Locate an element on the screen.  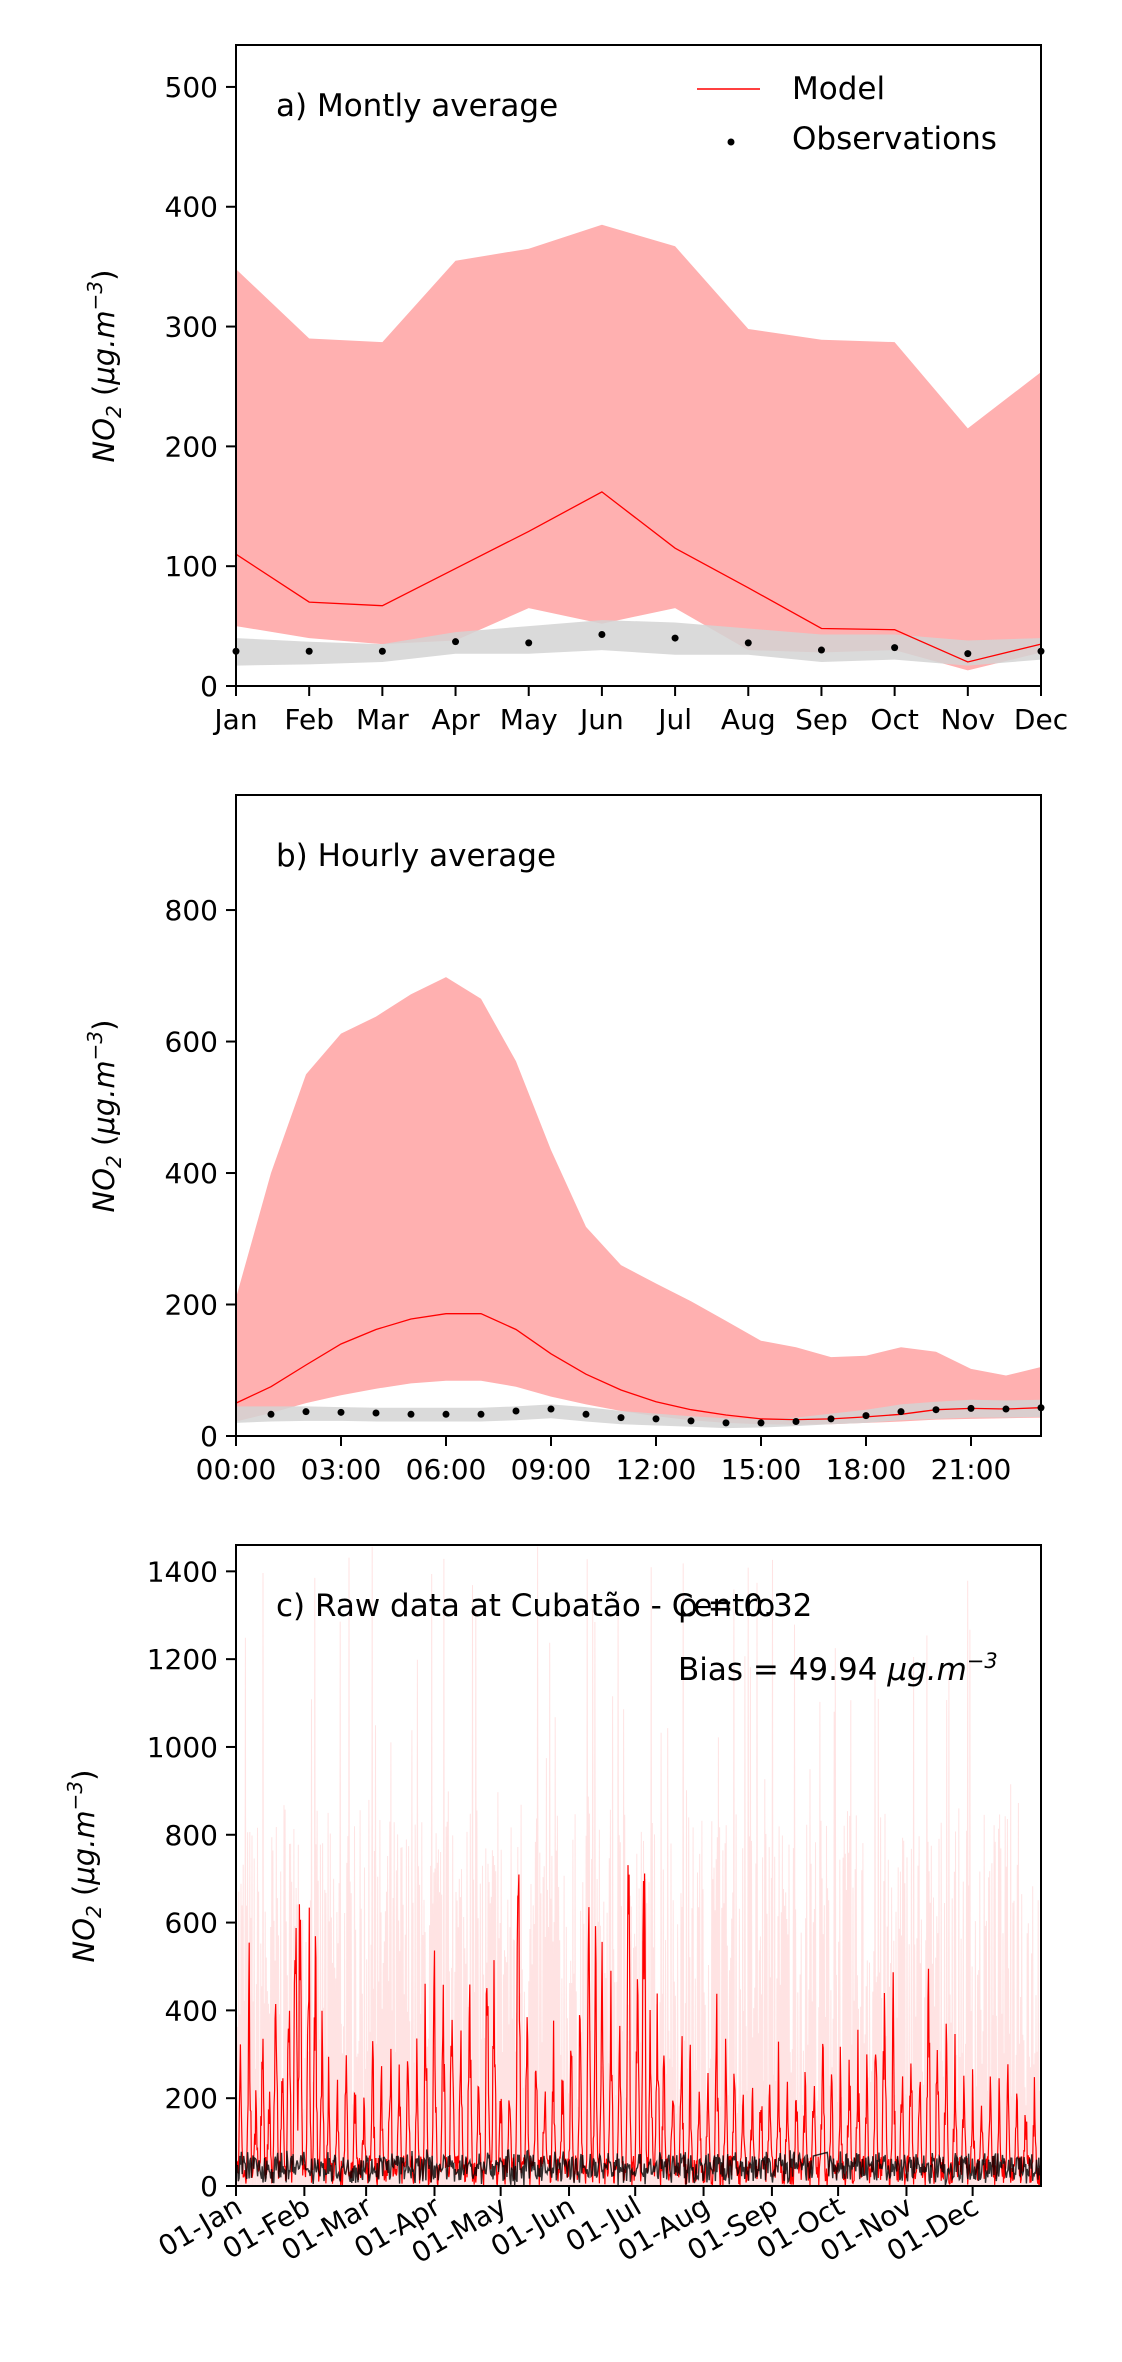
panel-a-x-tick-label: Feb is located at coordinates (309, 719).